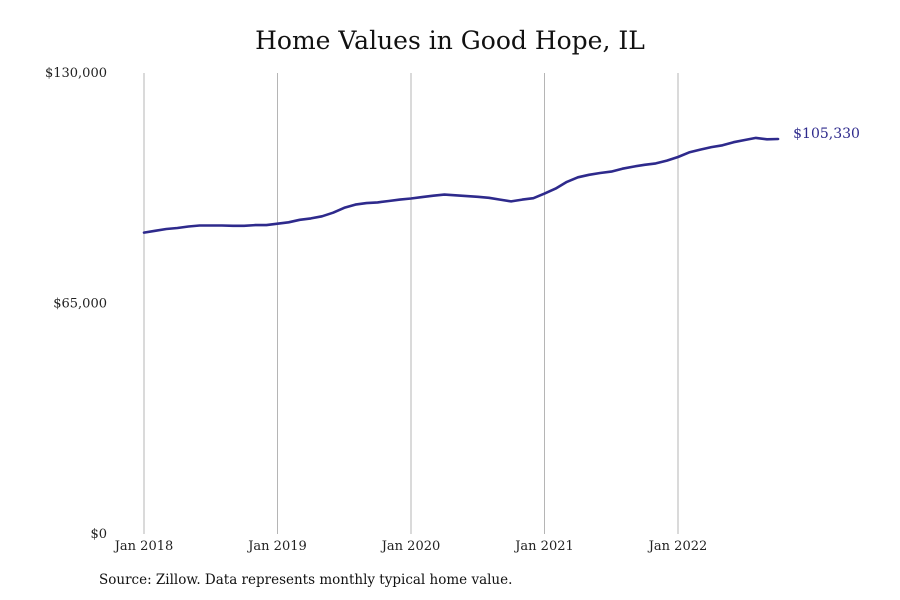 The image size is (900, 600). Describe the element at coordinates (450, 40) in the screenshot. I see `chart-title: Home Values in Good Hope, IL` at that location.